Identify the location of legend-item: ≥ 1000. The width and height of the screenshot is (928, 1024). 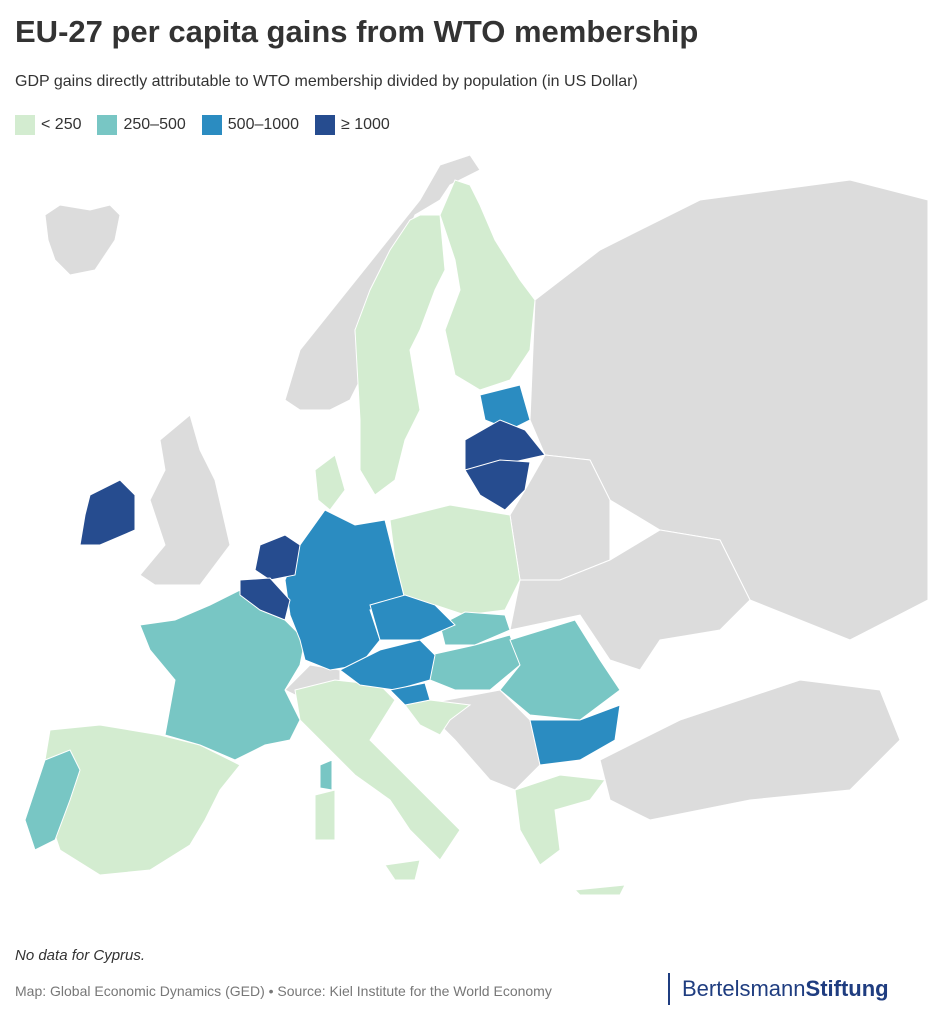
(352, 125).